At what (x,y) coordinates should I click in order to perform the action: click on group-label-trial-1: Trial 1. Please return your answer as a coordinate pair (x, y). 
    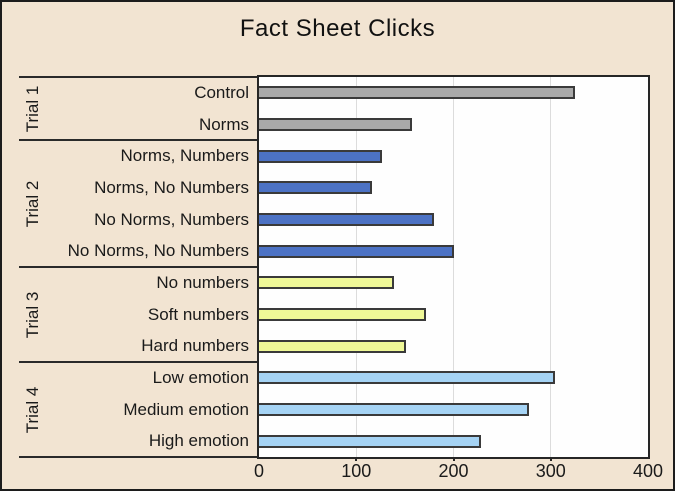
    Looking at the image, I should click on (32, 108).